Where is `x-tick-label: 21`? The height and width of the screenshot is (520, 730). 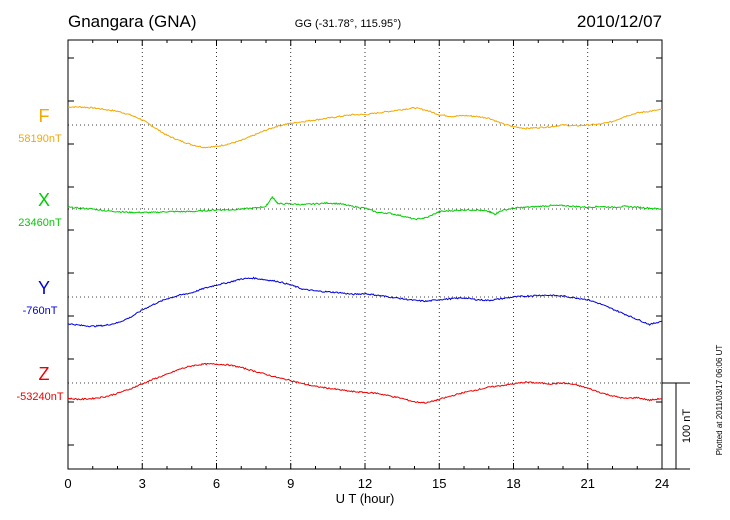
x-tick-label: 21 is located at coordinates (588, 483).